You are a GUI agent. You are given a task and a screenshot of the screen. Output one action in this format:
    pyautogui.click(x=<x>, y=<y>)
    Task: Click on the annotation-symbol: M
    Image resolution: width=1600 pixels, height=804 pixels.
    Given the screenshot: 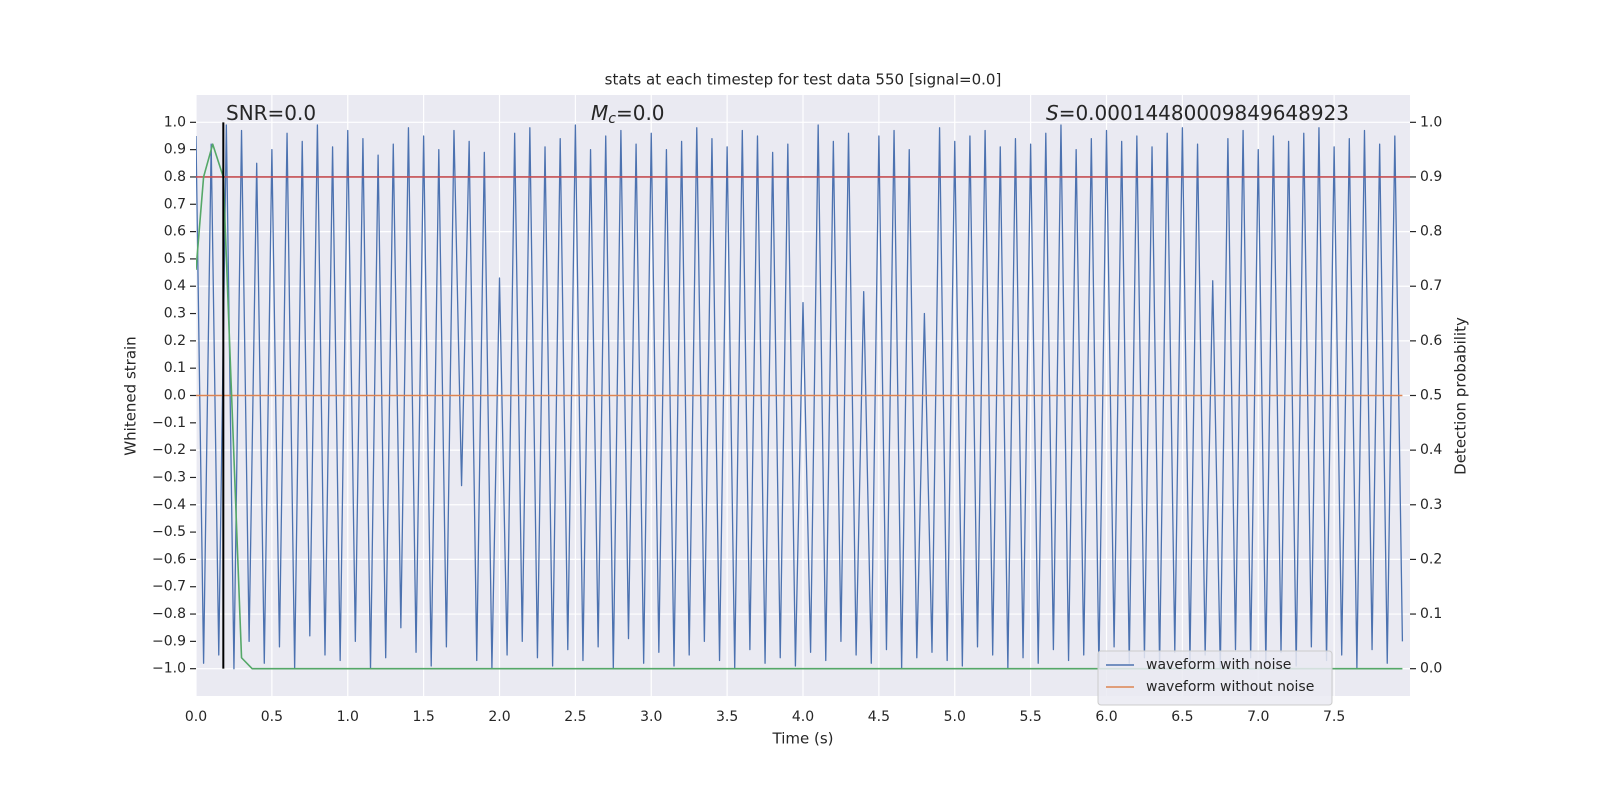 What is the action you would take?
    pyautogui.click(x=599, y=113)
    